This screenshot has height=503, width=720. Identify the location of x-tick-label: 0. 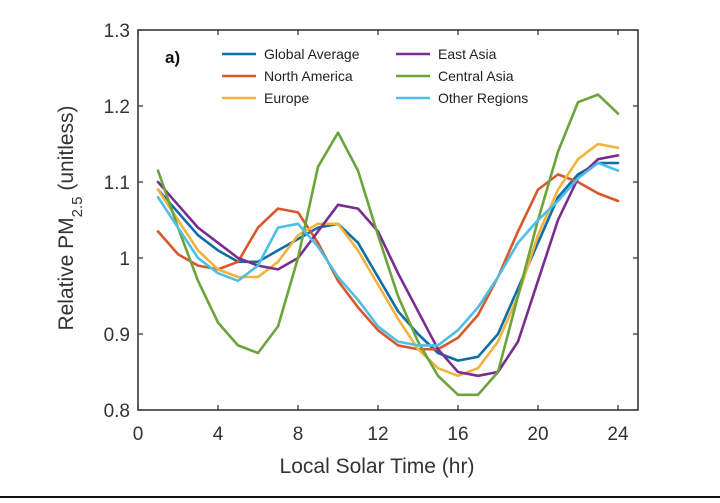
(138, 434).